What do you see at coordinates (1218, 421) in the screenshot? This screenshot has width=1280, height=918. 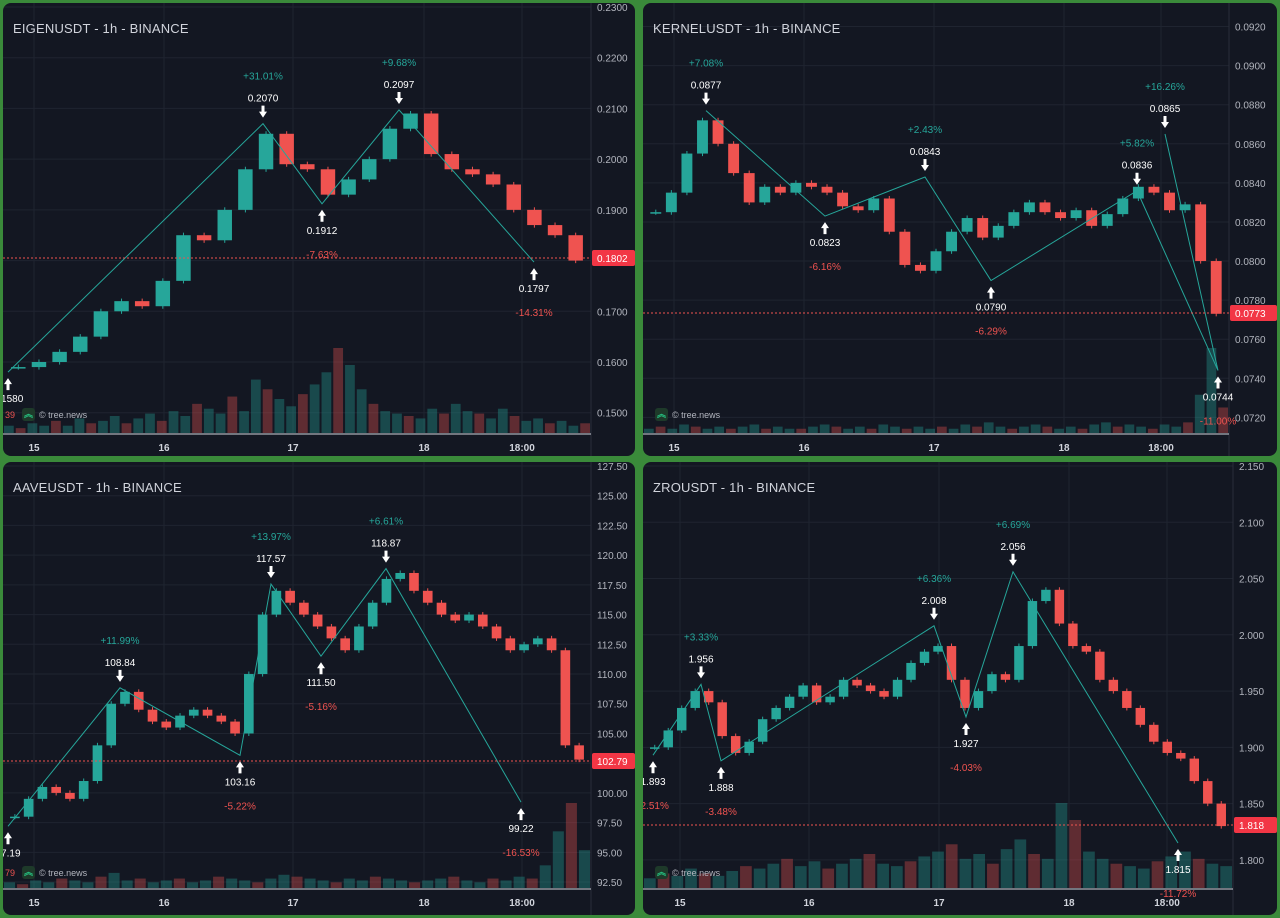 I see `pivot-change-label: -11.00%` at bounding box center [1218, 421].